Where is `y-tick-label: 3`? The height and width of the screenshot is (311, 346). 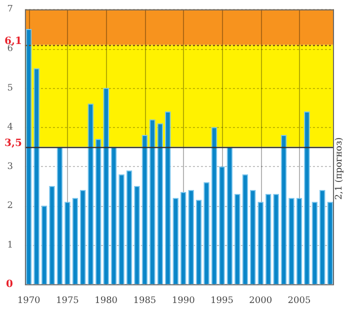 y-tick-label: 3 is located at coordinates (10, 167).